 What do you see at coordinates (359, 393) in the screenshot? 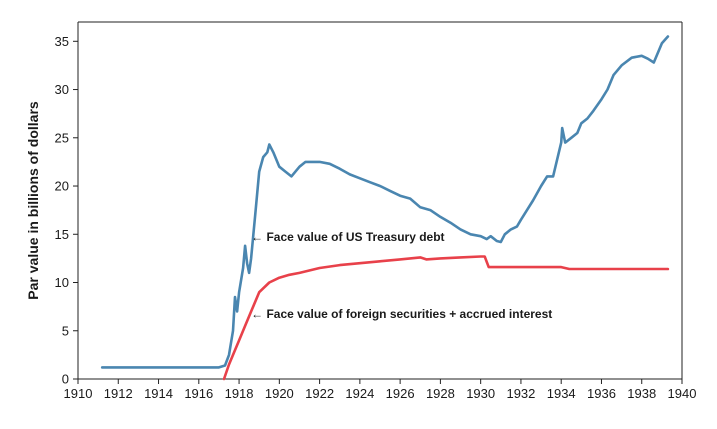
I see `x-tick-label: 1924` at bounding box center [359, 393].